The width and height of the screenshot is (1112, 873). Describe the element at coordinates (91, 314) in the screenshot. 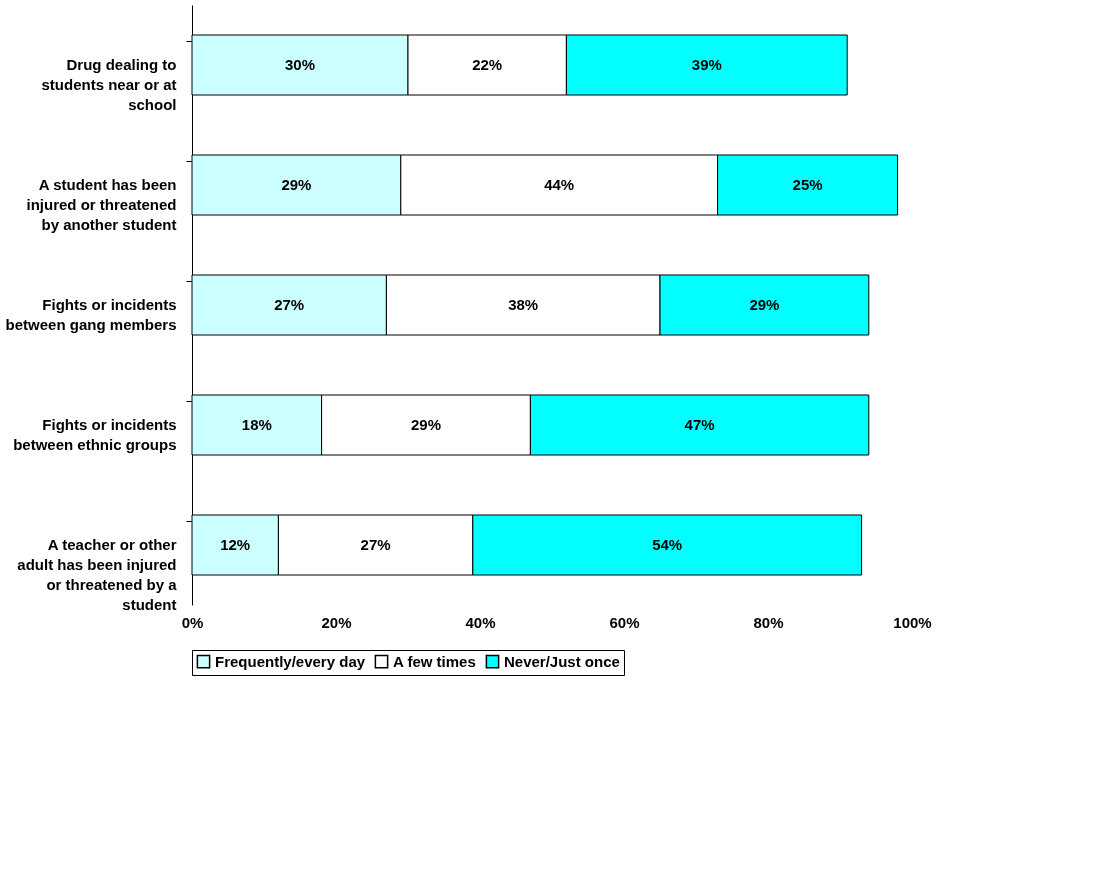

I see `y-tick-label: Fights or incidents between gang members` at that location.